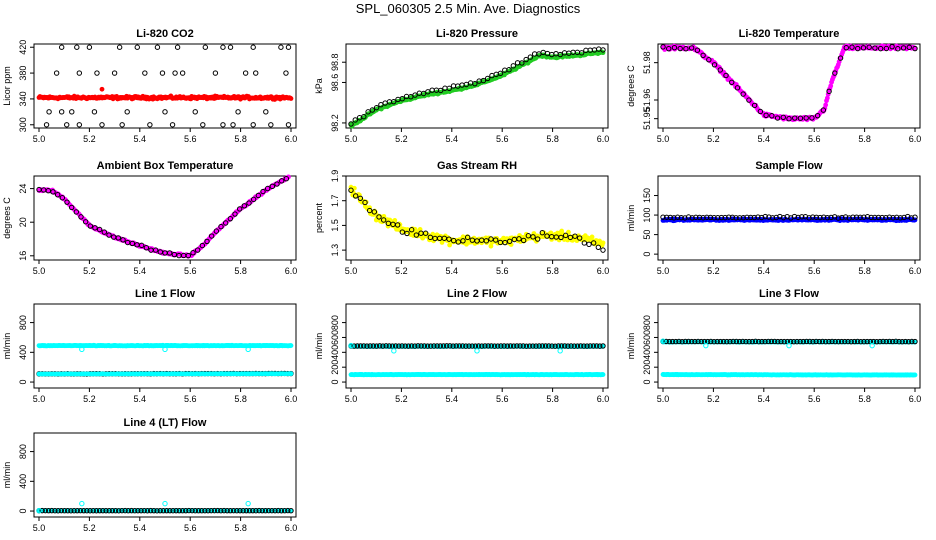  Describe the element at coordinates (455, 348) in the screenshot. I see `series-line2-cyan-open` at that location.